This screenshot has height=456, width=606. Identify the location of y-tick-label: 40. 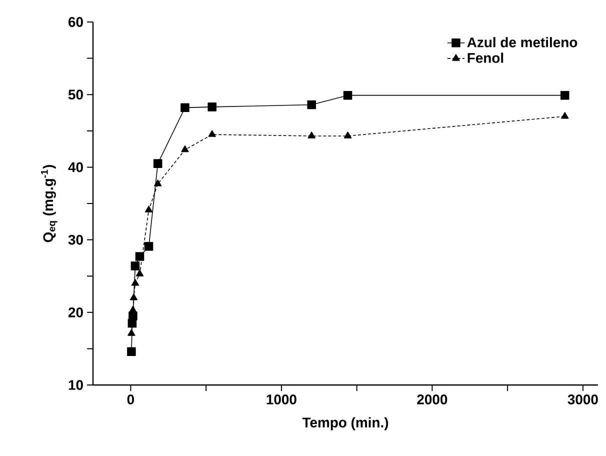
(75, 167).